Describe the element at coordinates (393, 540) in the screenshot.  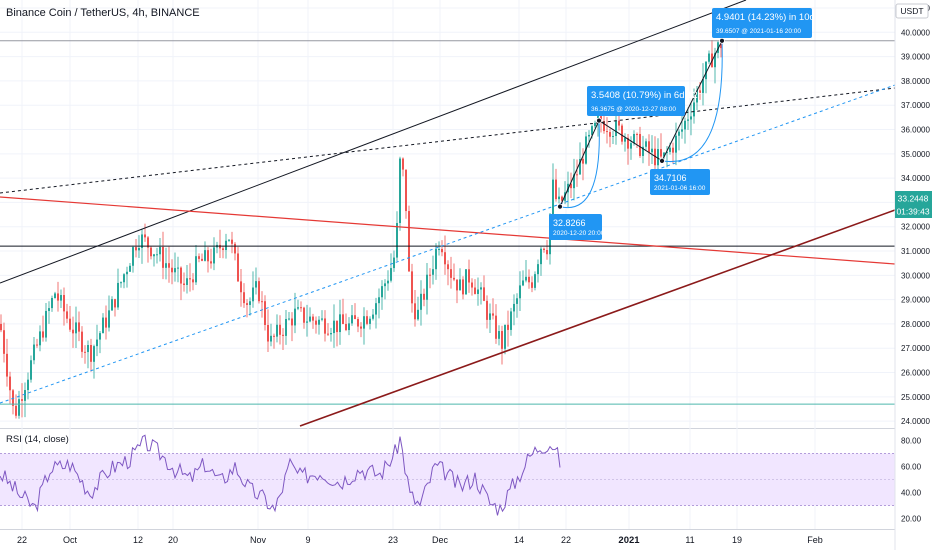
I see `time-tick-label: 23` at that location.